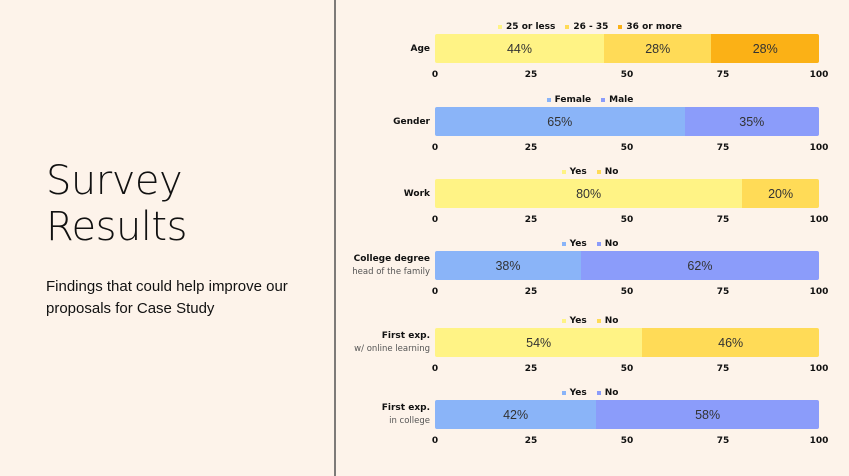 The height and width of the screenshot is (476, 849). I want to click on category-sublabel: w/ online learning, so click(392, 349).